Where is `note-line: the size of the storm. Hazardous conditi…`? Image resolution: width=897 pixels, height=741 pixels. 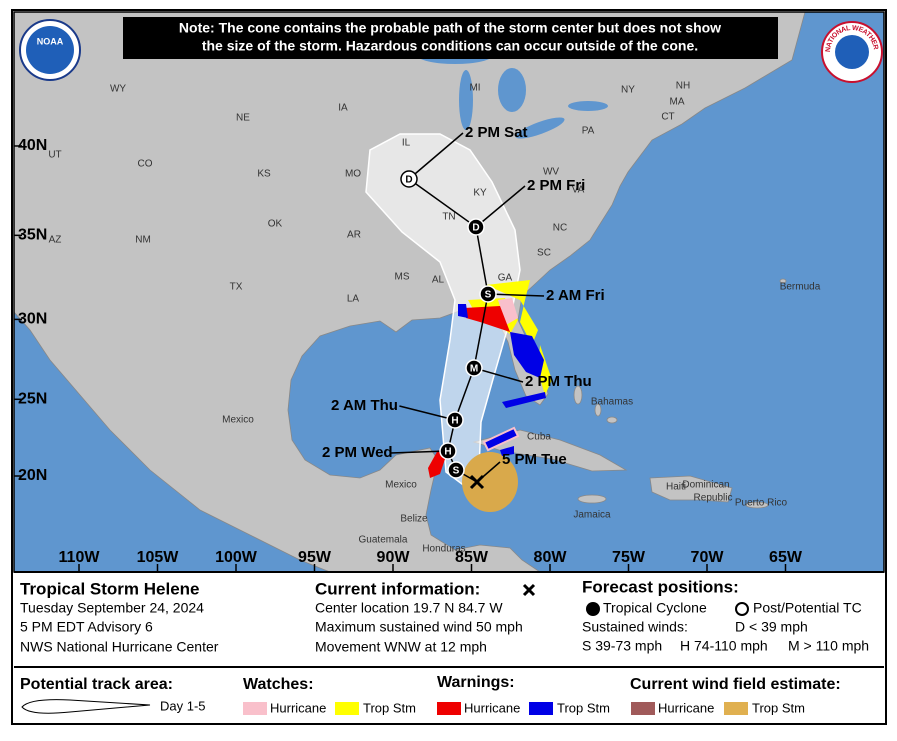 note-line: the size of the storm. Hazardous conditi… is located at coordinates (450, 46).